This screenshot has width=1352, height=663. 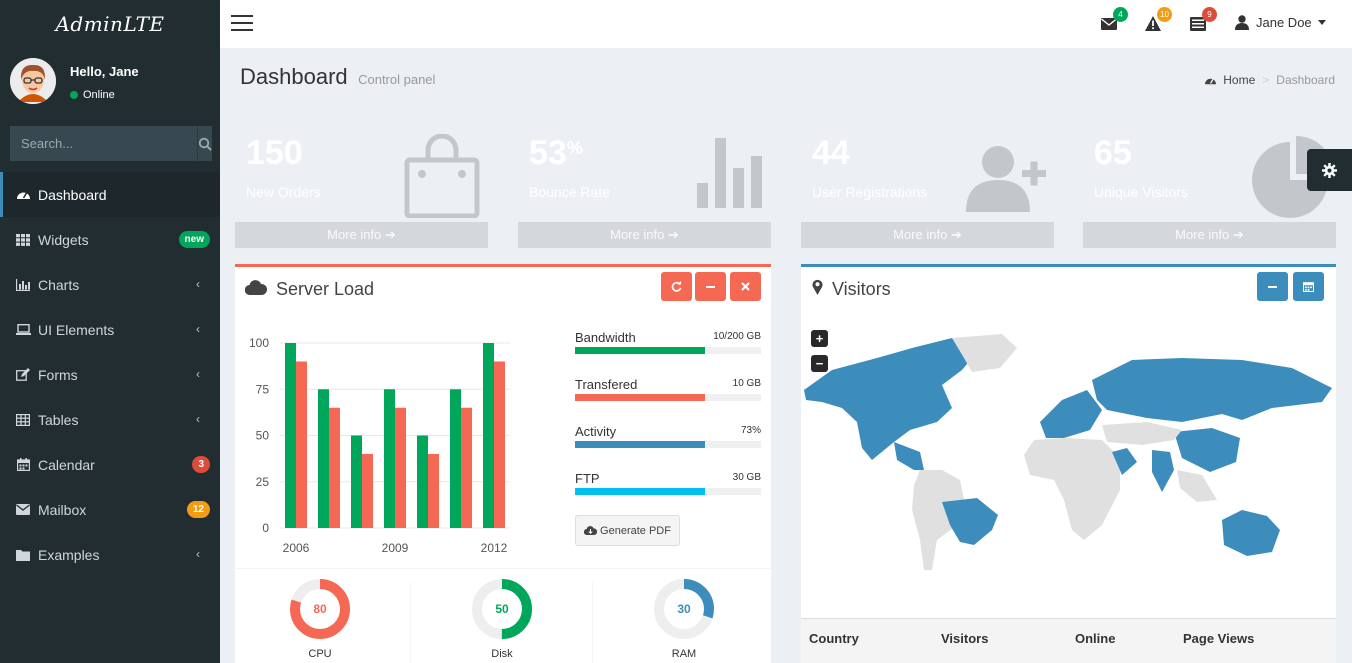 What do you see at coordinates (59, 284) in the screenshot?
I see `sidebar-item-label: Charts` at bounding box center [59, 284].